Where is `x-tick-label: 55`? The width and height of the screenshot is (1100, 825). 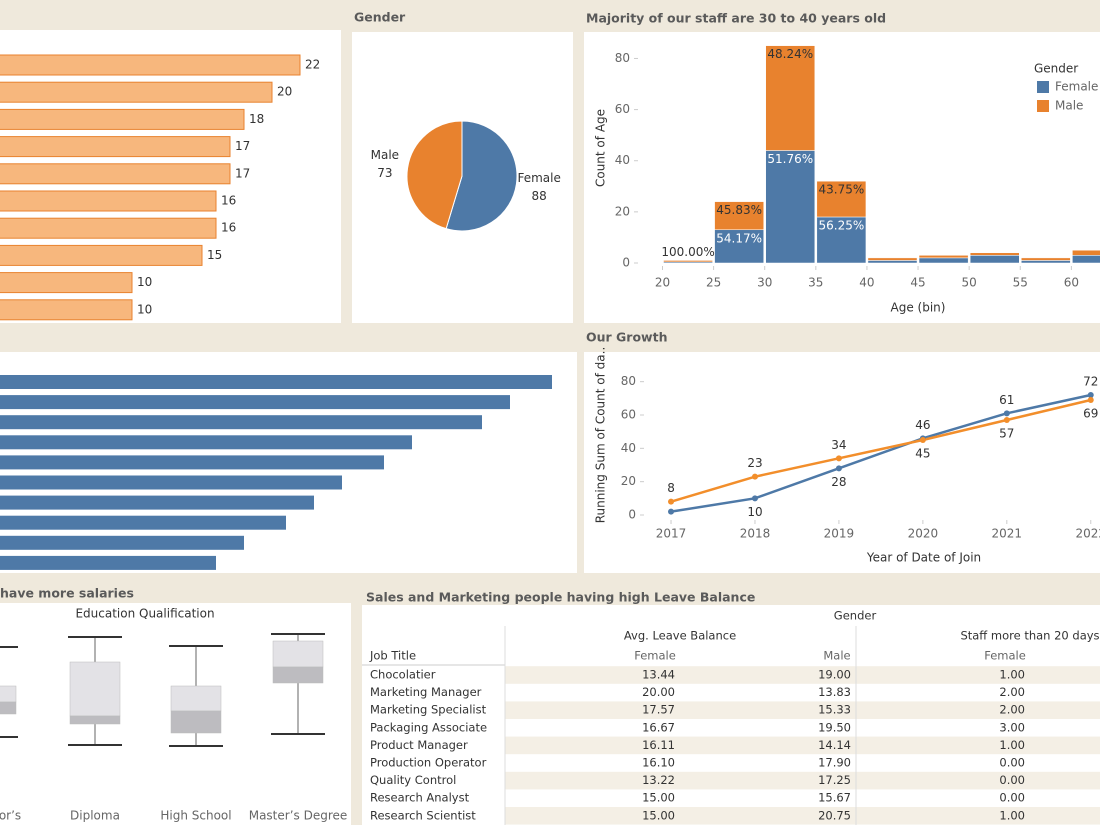 x-tick-label: 55 is located at coordinates (1020, 283).